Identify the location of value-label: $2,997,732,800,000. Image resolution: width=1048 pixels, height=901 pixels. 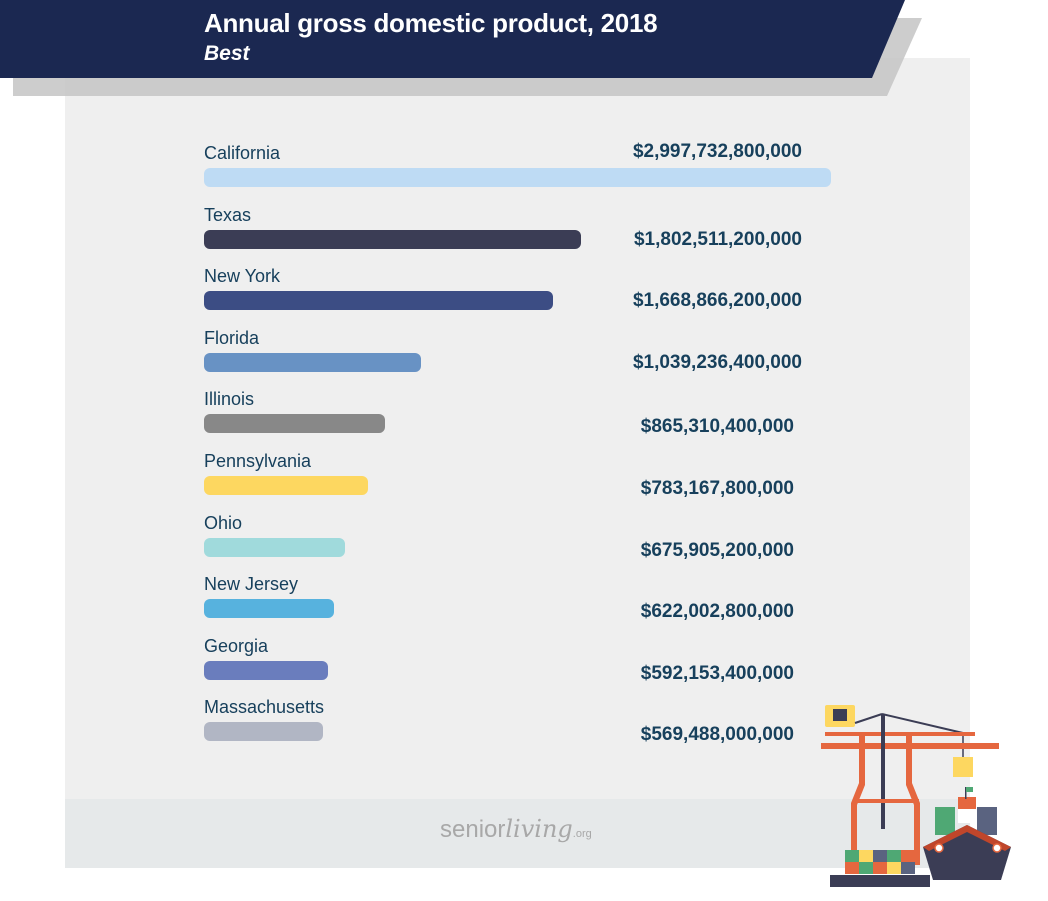
(717, 151).